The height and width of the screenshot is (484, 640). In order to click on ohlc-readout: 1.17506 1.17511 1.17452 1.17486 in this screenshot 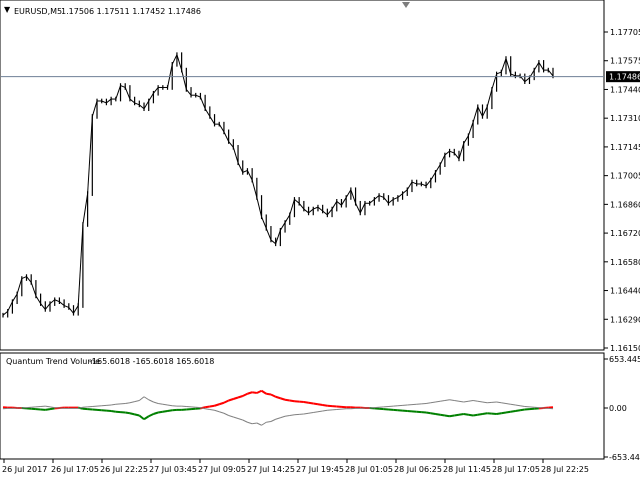, I will do `click(131, 11)`.